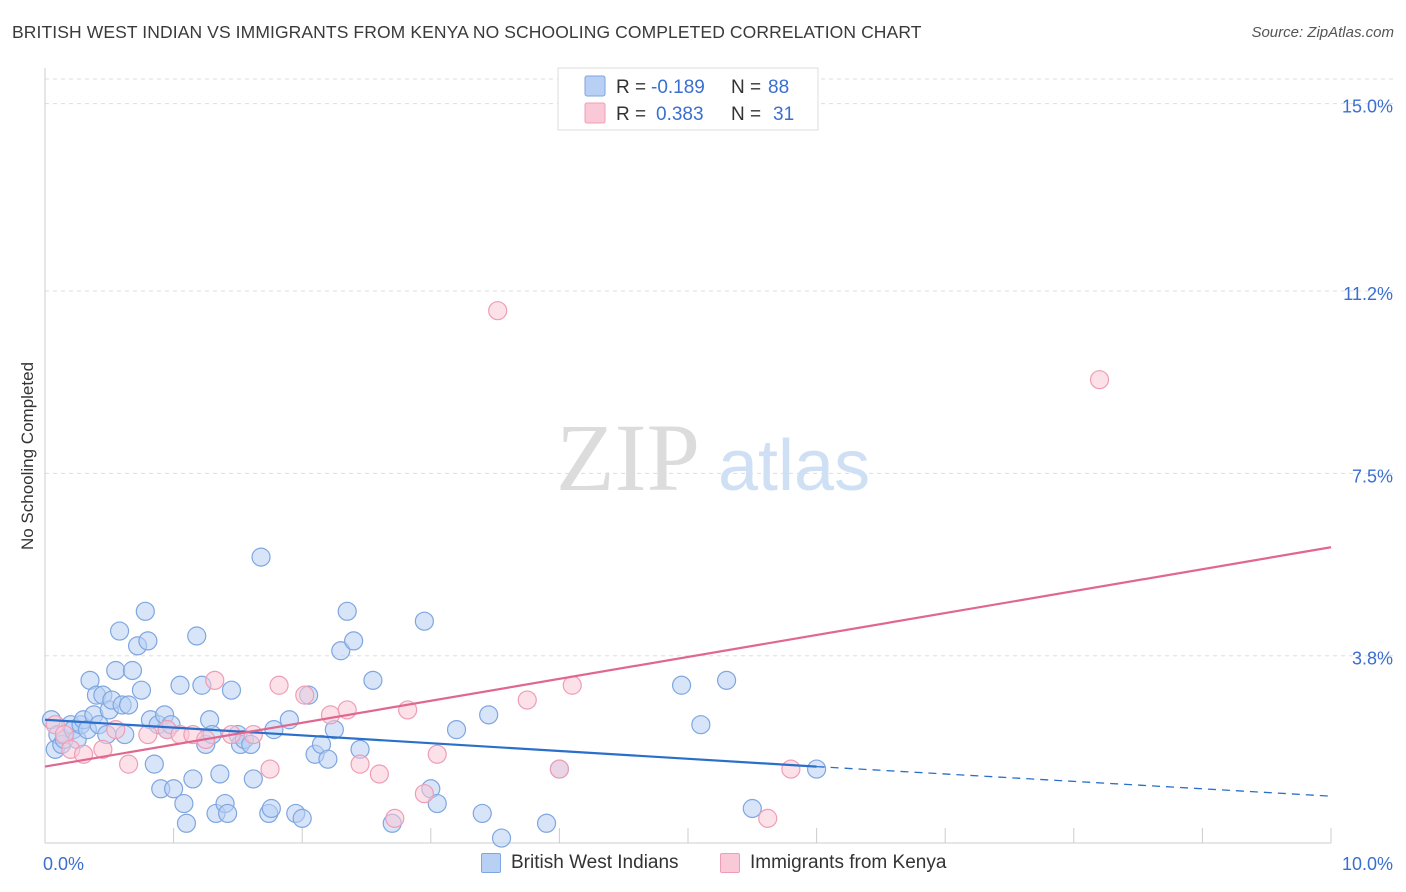 This screenshot has width=1406, height=892. What do you see at coordinates (848, 862) in the screenshot?
I see `bottom-legend-label-pink: Immigrants from Kenya` at bounding box center [848, 862].